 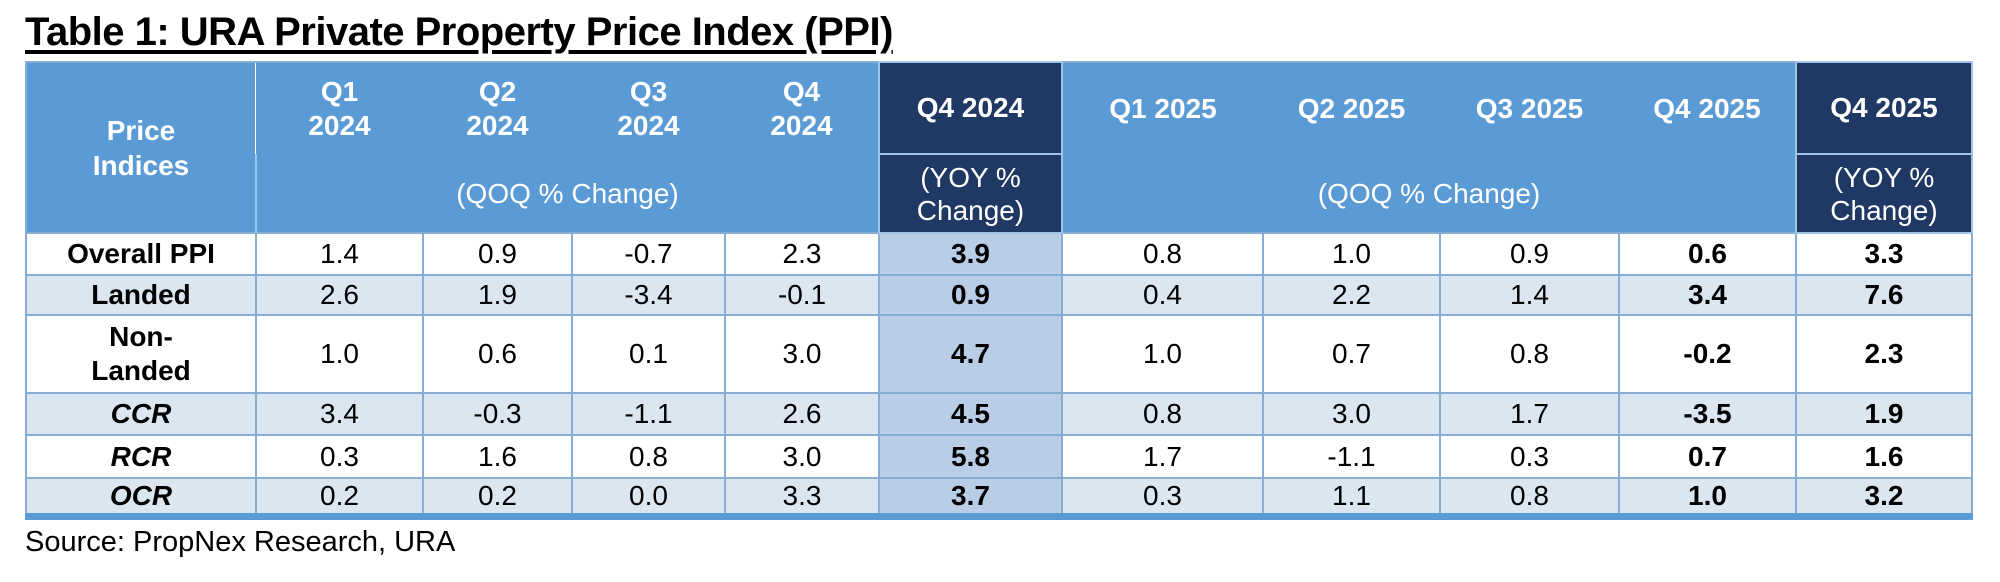 I want to click on value-cell: 0.1, so click(x=648, y=354).